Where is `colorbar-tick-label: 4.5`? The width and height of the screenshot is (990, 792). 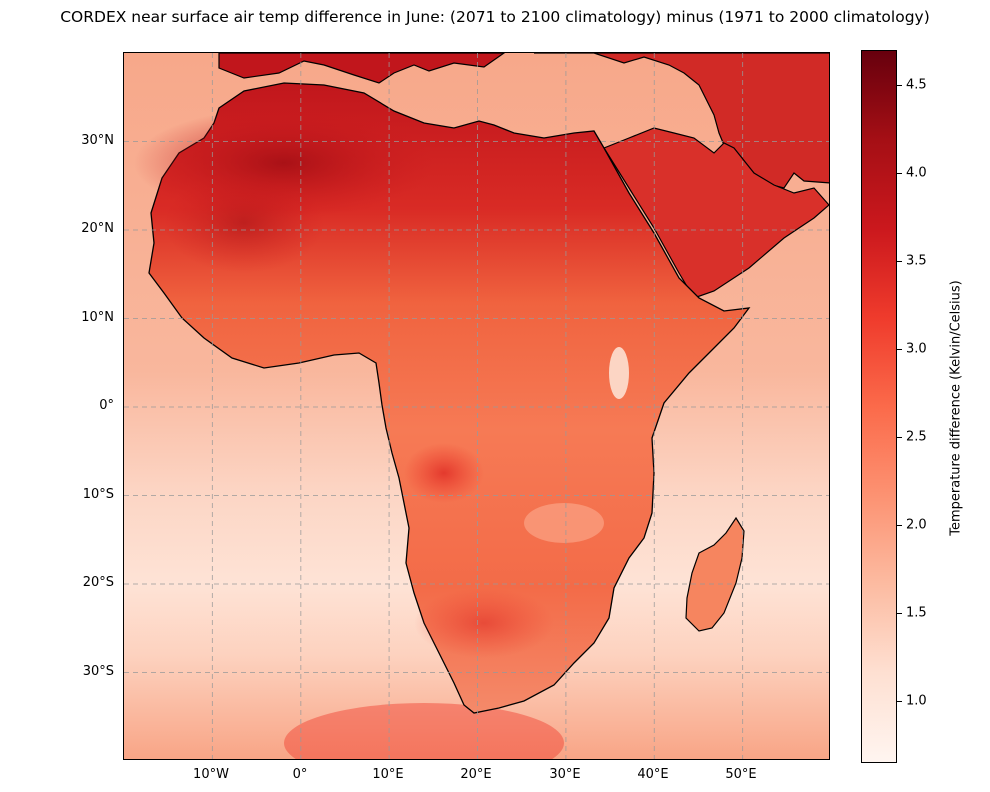 colorbar-tick-label: 4.5 is located at coordinates (916, 85).